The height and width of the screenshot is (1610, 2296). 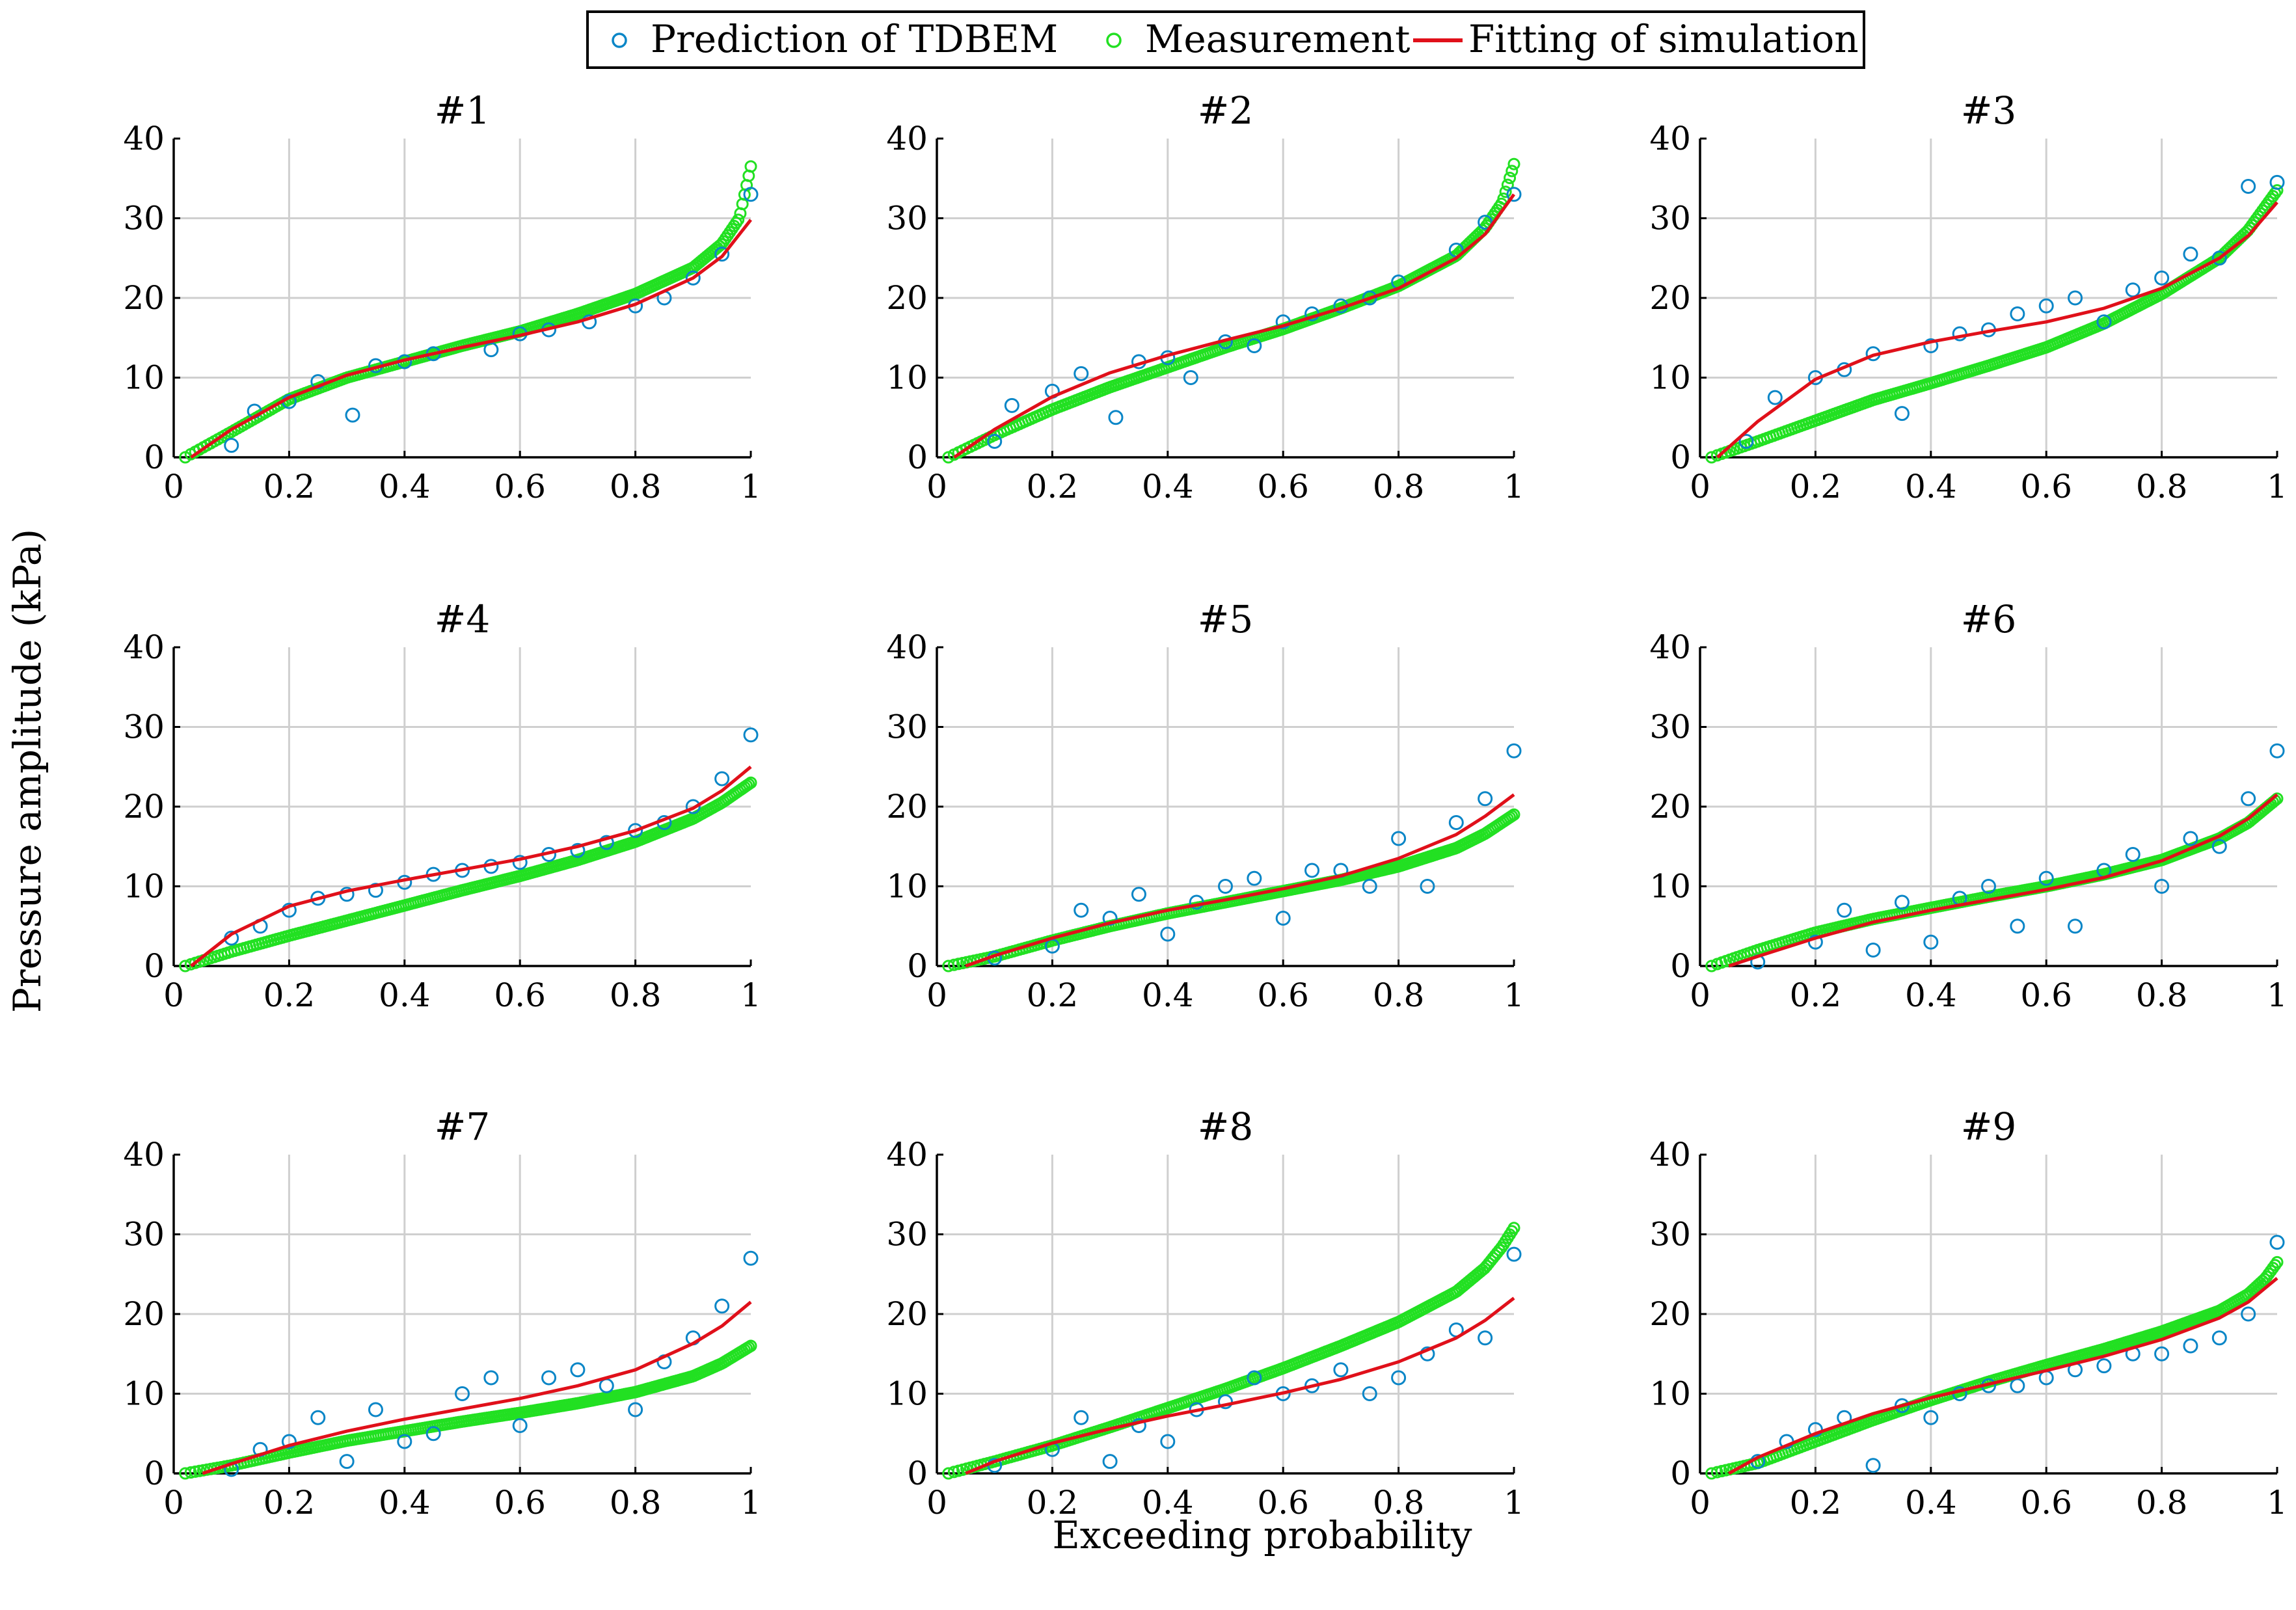 I want to click on x-axis-label: Exceeding probability, so click(x=1262, y=1535).